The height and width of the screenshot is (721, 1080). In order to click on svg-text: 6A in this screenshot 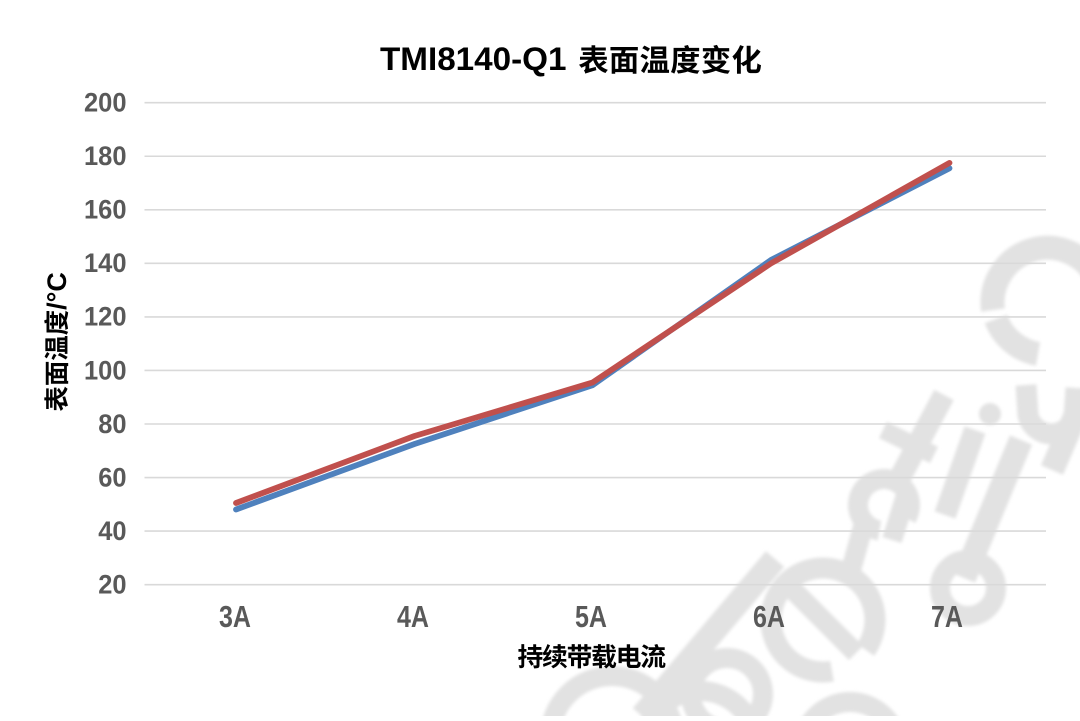, I will do `click(769, 617)`.